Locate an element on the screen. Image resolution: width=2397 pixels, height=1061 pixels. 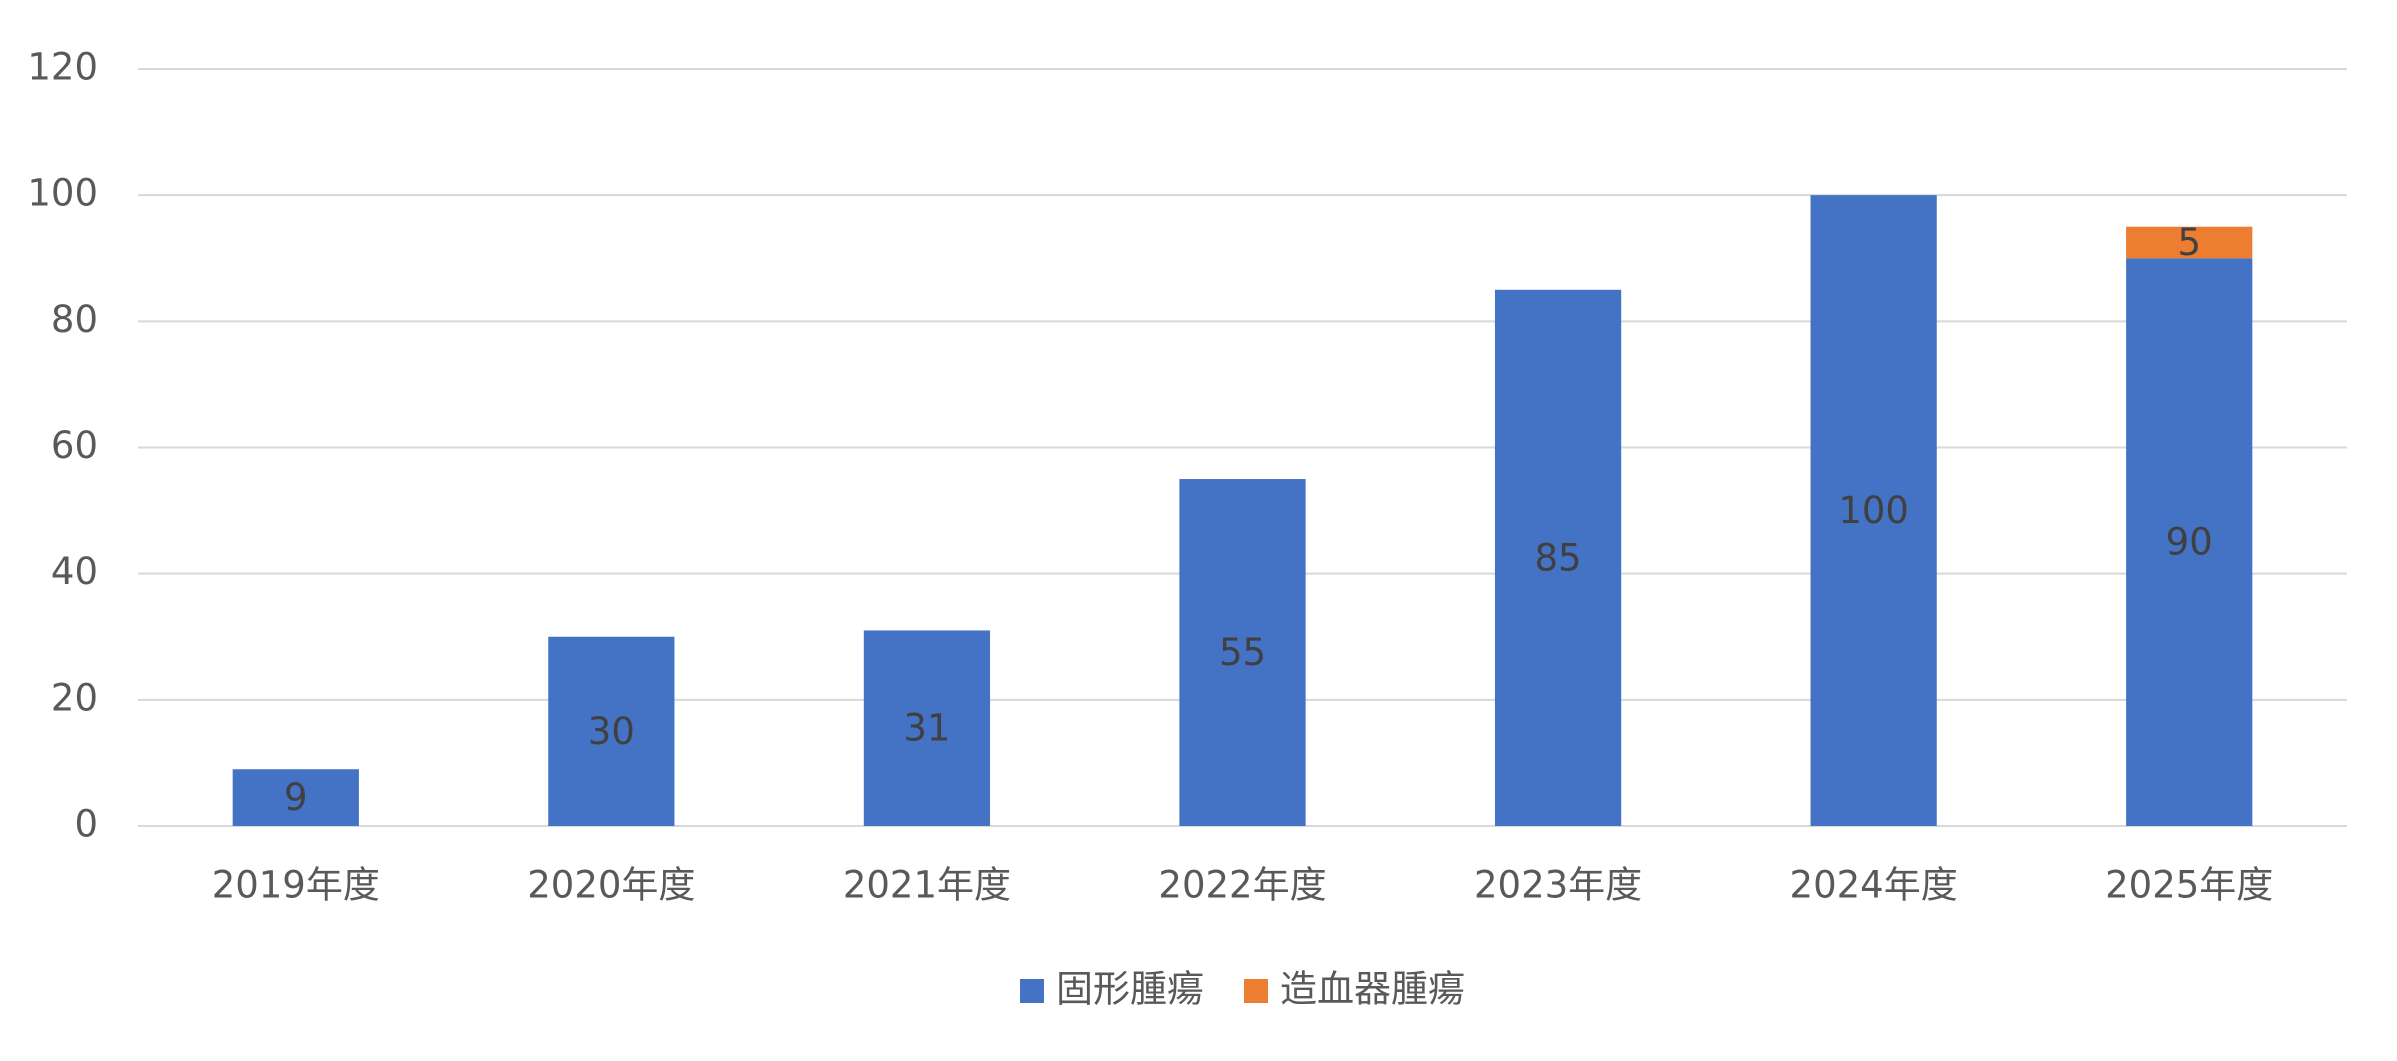
legend-label: 固形腫瘍 is located at coordinates (1130, 989).